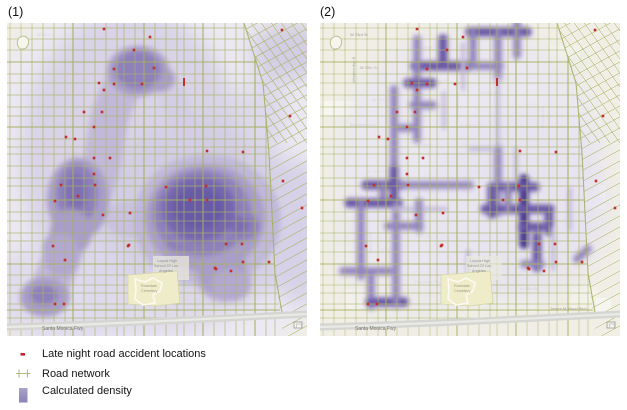 Image resolution: width=627 pixels, height=410 pixels. Describe the element at coordinates (353, 69) in the screenshot. I see `svg-text: Western Ave S` at that location.